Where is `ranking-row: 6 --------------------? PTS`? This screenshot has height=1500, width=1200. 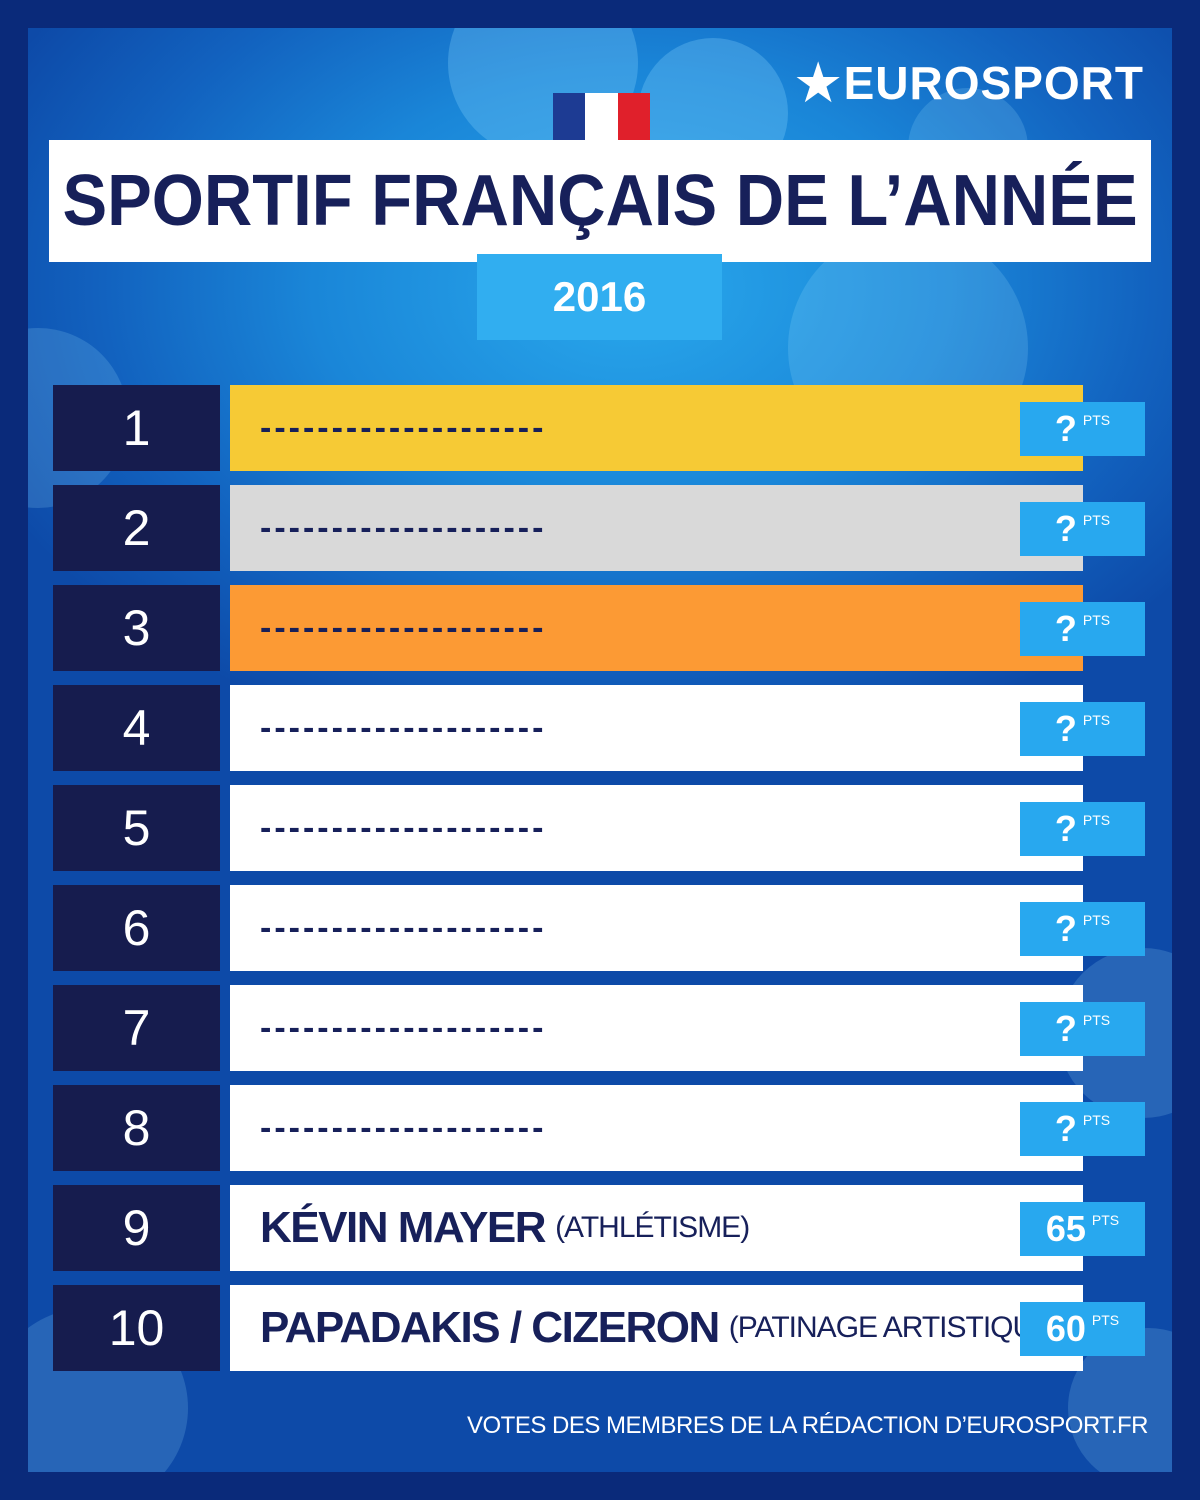 ranking-row: 6 --------------------? PTS is located at coordinates (599, 928).